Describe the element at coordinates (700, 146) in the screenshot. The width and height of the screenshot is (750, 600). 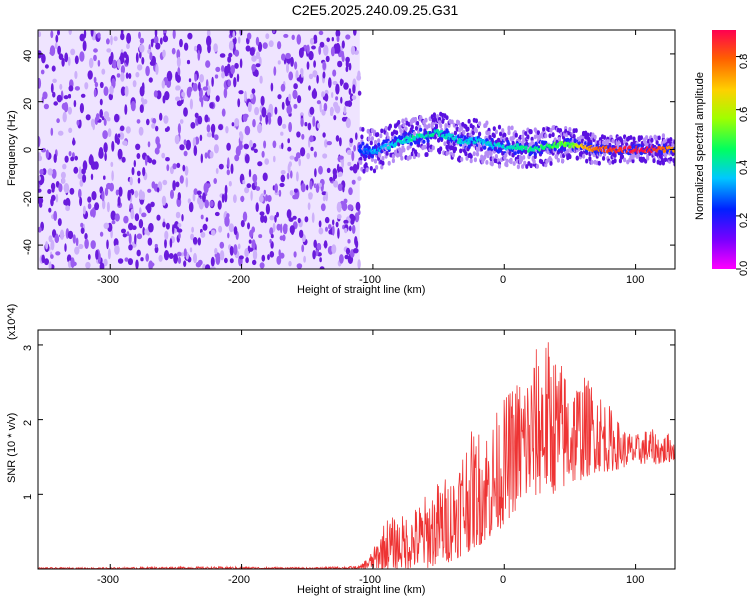
I see `colorbar-label: Normalized spectral amplitude` at that location.